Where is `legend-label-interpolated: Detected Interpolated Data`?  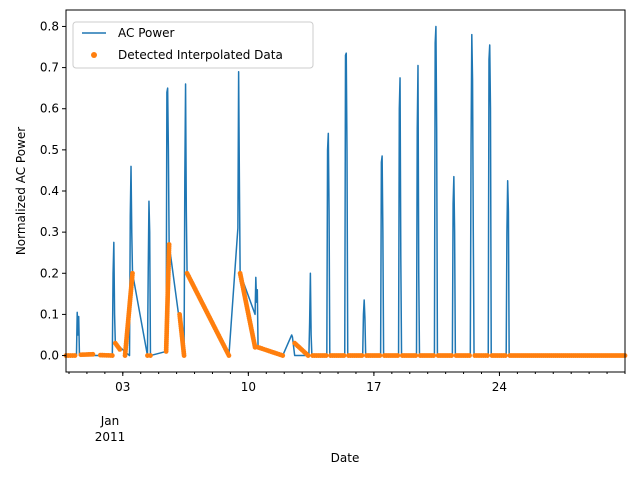
legend-label-interpolated: Detected Interpolated Data is located at coordinates (200, 55).